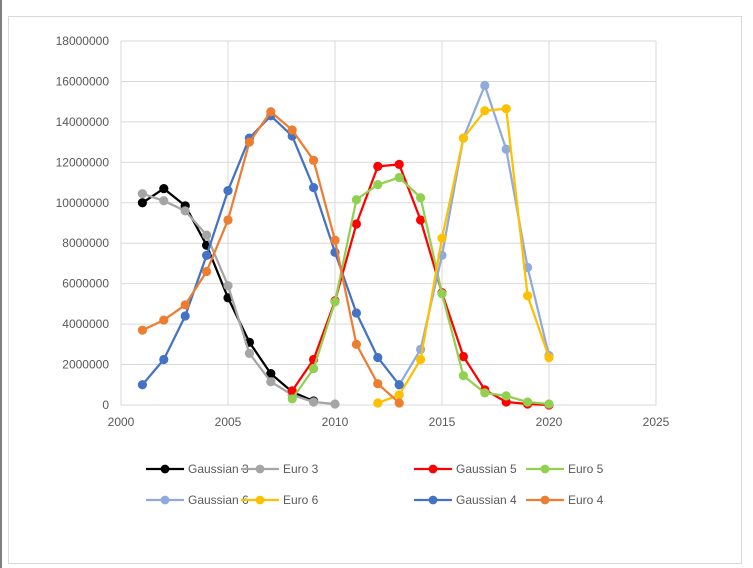 This screenshot has height=568, width=753. Describe the element at coordinates (465, 469) in the screenshot. I see `legend-item: Gaussian 5` at that location.